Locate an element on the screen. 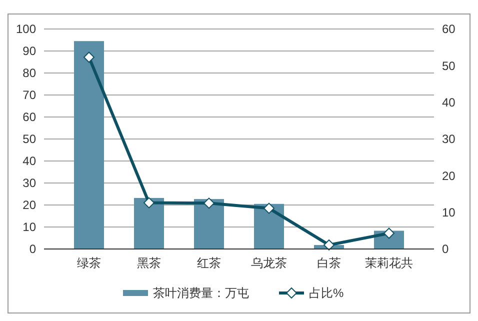 This screenshot has height=321, width=478. y-tick-label: 20 is located at coordinates (29, 205).